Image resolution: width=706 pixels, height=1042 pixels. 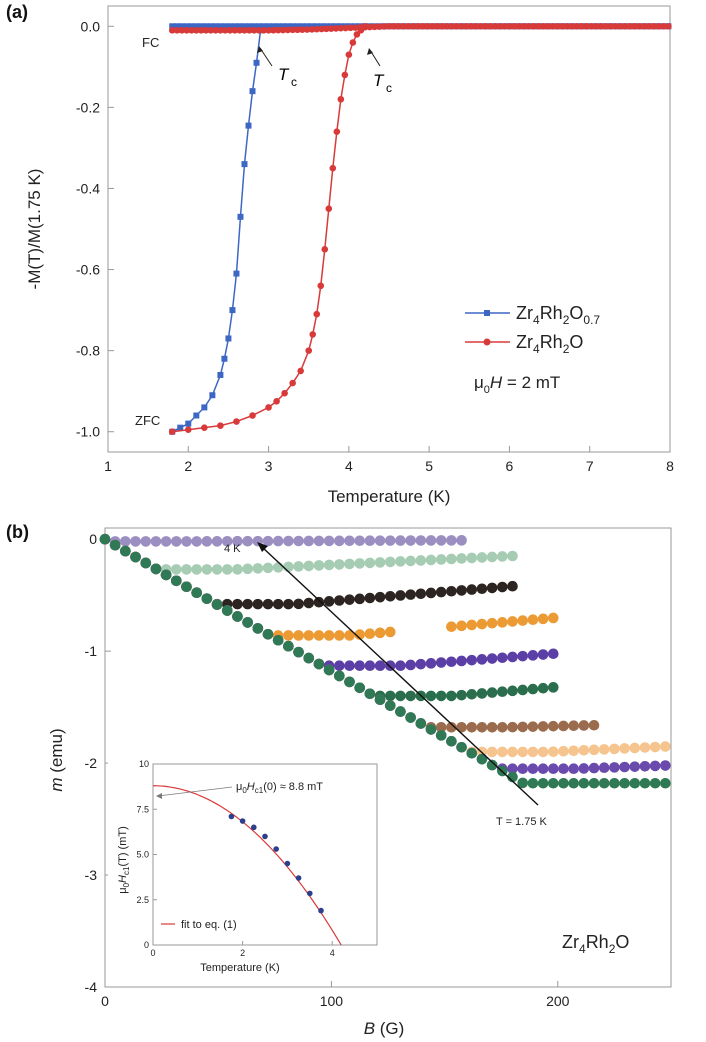 What do you see at coordinates (595, 944) in the screenshot?
I see `compound-label: Zr4Rh2O` at bounding box center [595, 944].